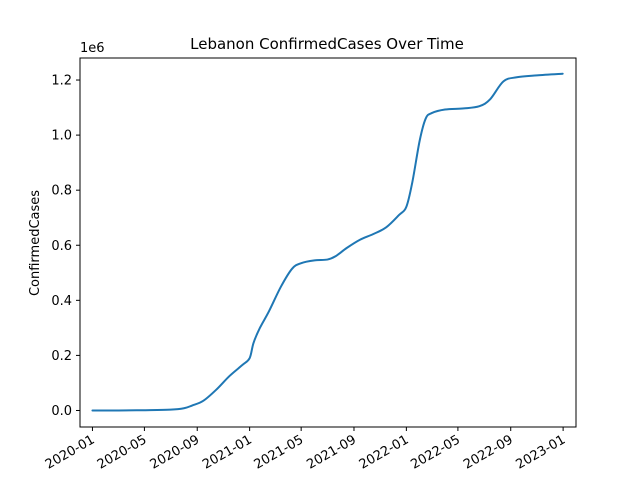 The image size is (640, 480). What do you see at coordinates (435, 452) in the screenshot?
I see `x-tick-label: 2022-05` at bounding box center [435, 452].